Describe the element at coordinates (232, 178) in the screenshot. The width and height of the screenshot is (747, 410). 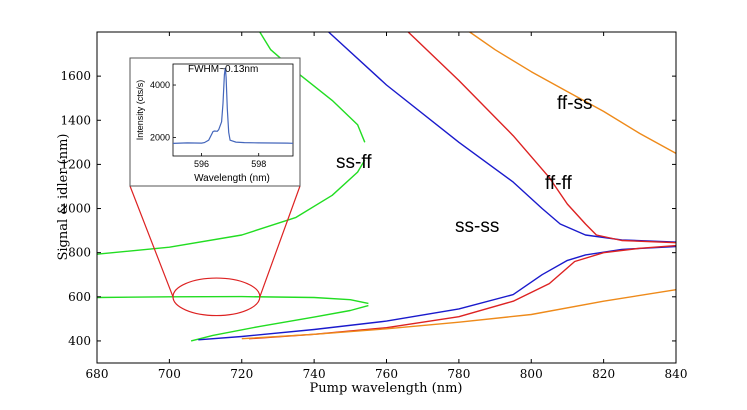
I see `inset-x-label: Wavelength (nm)` at that location.